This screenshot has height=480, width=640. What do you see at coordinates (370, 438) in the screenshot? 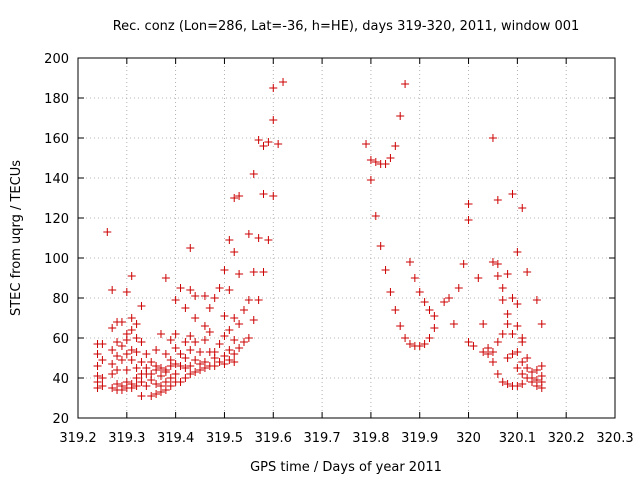
I see `x-tick-label: 319.8` at bounding box center [370, 438].